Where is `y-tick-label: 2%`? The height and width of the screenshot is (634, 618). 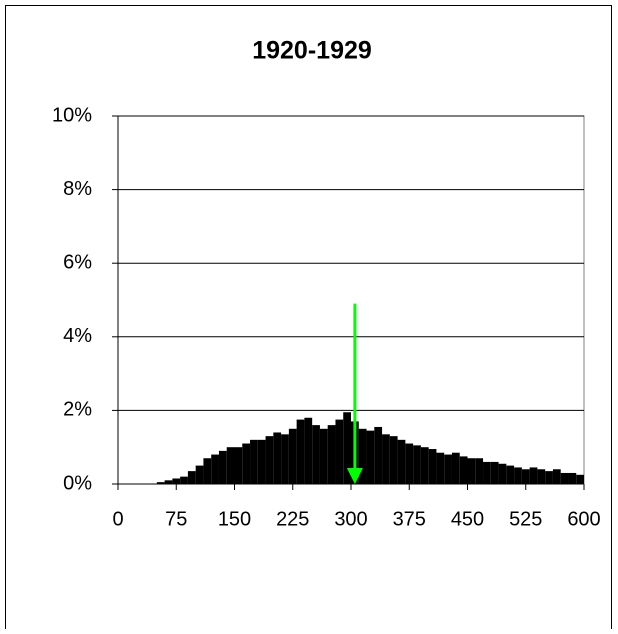 y-tick-label: 2% is located at coordinates (77, 410).